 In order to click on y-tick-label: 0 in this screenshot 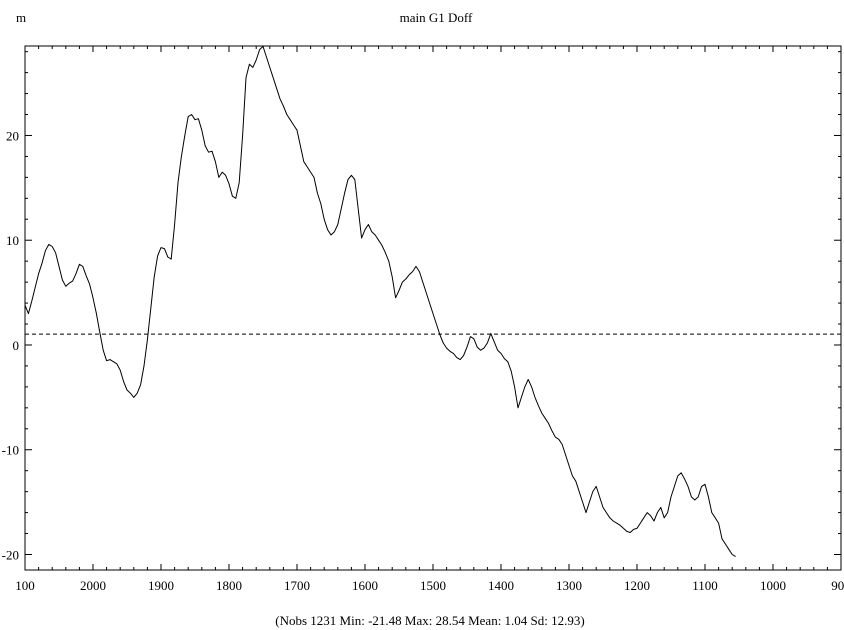, I will do `click(16, 345)`.